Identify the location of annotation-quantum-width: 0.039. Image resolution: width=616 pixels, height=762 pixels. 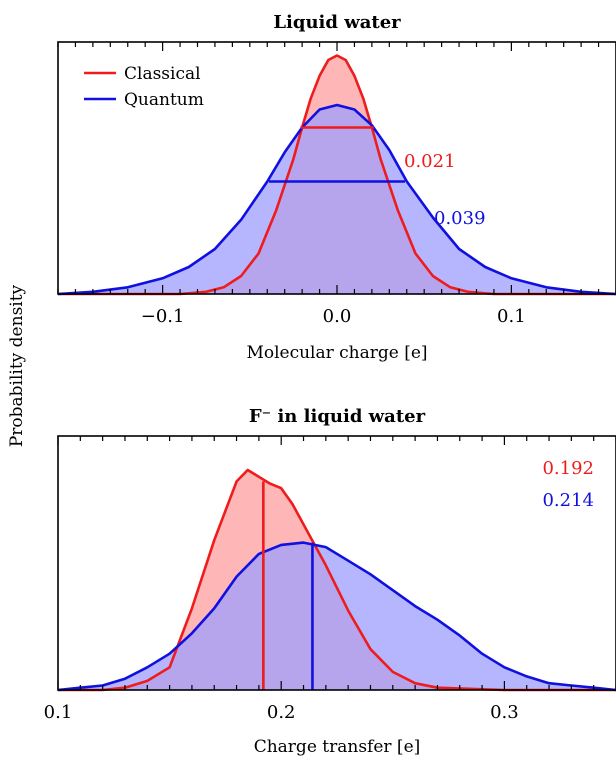
(460, 218).